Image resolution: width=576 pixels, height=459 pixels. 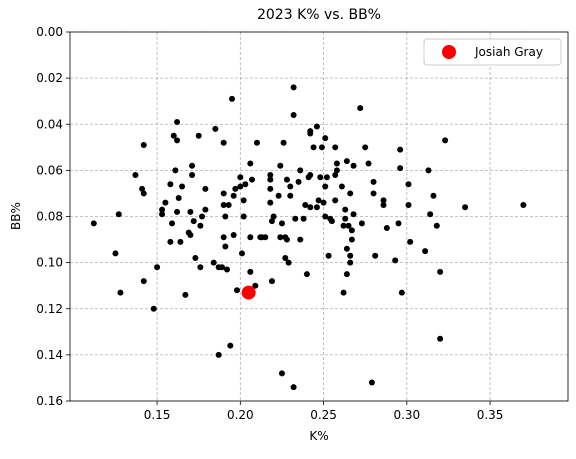 I want to click on x-axis-label: K%, so click(x=318, y=436).